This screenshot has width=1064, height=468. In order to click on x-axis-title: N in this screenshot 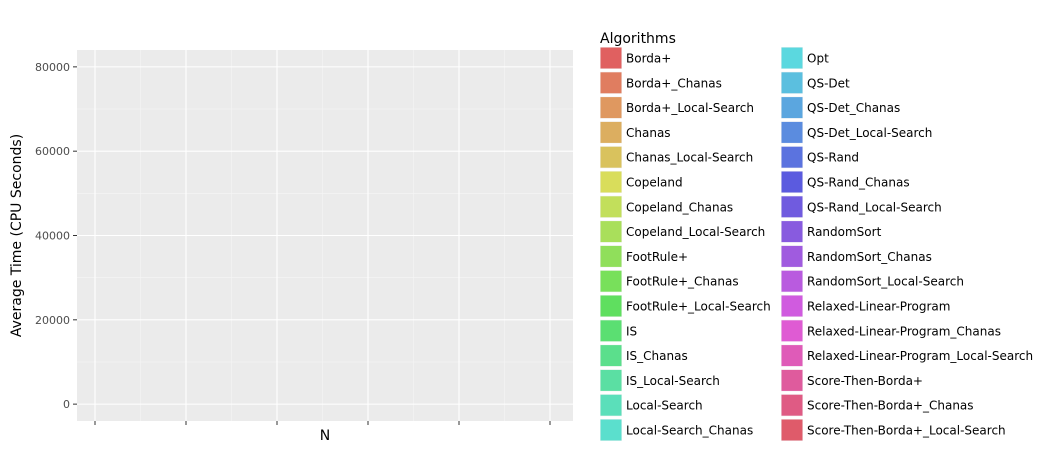, I will do `click(325, 436)`.